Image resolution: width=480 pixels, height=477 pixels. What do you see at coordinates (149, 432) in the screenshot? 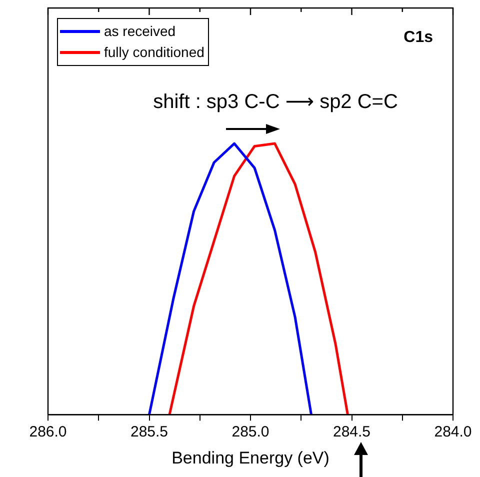
I see `x-tick-label: 285.5` at bounding box center [149, 432].